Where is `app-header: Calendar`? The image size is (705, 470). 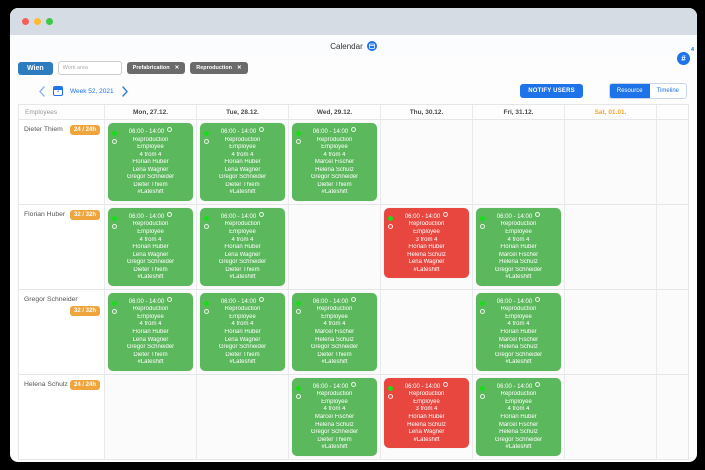 app-header: Calendar is located at coordinates (353, 46).